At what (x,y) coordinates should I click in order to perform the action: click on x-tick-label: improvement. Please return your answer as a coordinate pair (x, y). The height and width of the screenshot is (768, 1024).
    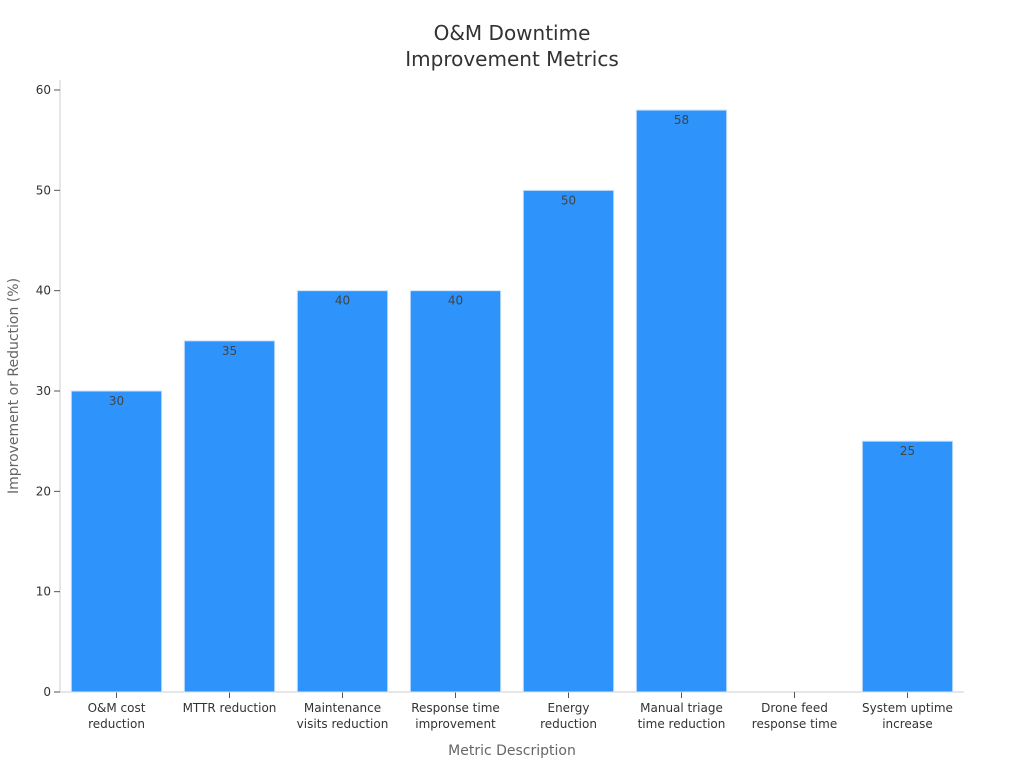
    Looking at the image, I should click on (455, 724).